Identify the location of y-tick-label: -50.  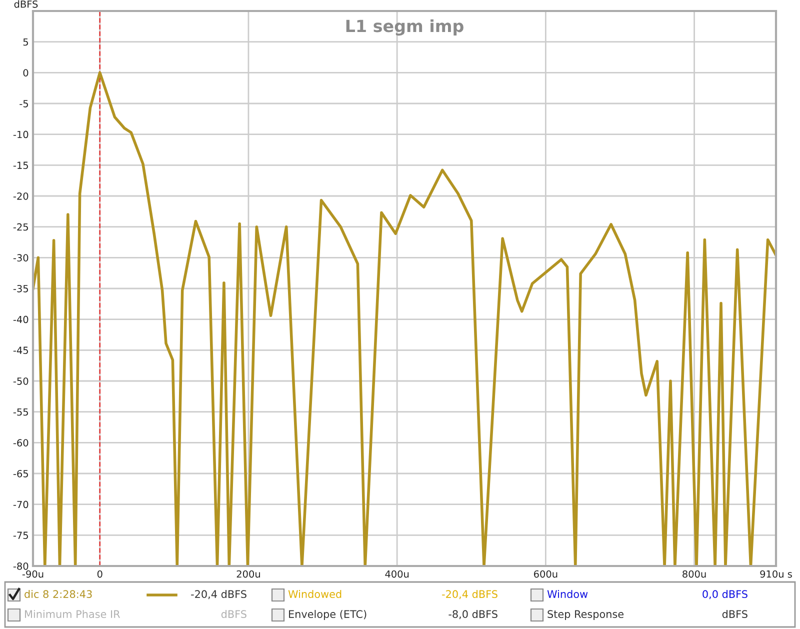
(20, 381).